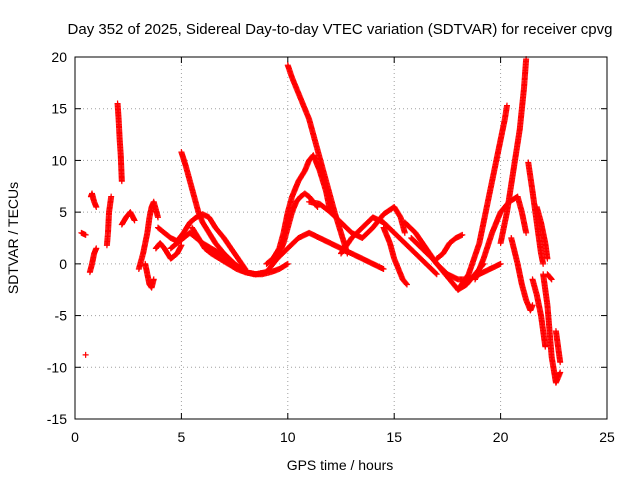  Describe the element at coordinates (59, 160) in the screenshot. I see `y-tick-label: 10` at that location.